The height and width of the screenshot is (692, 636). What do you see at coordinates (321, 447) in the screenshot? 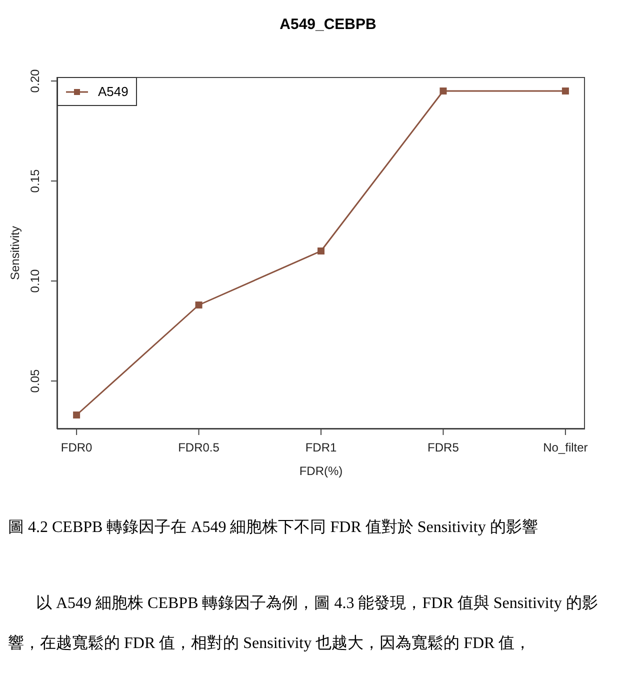
I see `x-tick-label: FDR1` at bounding box center [321, 447].